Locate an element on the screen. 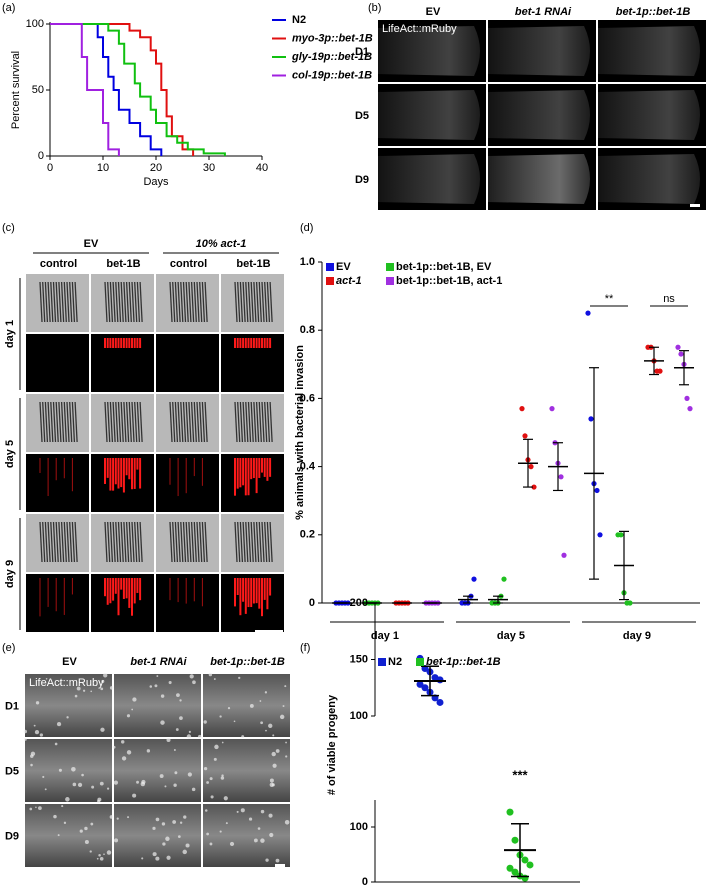 Image resolution: width=709 pixels, height=888 pixels. y-tick-label: 1.0 is located at coordinates (307, 262).